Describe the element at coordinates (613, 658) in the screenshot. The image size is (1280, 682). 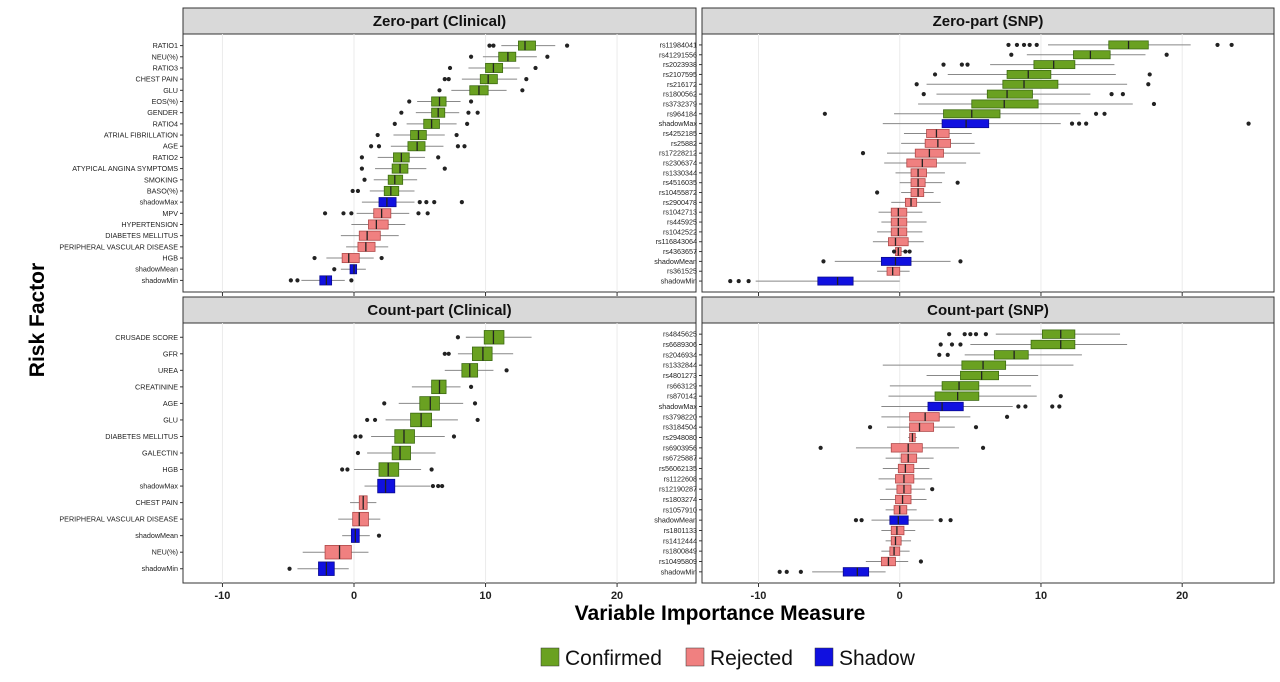
I see `legend-label-confirmed: Confirmed` at that location.